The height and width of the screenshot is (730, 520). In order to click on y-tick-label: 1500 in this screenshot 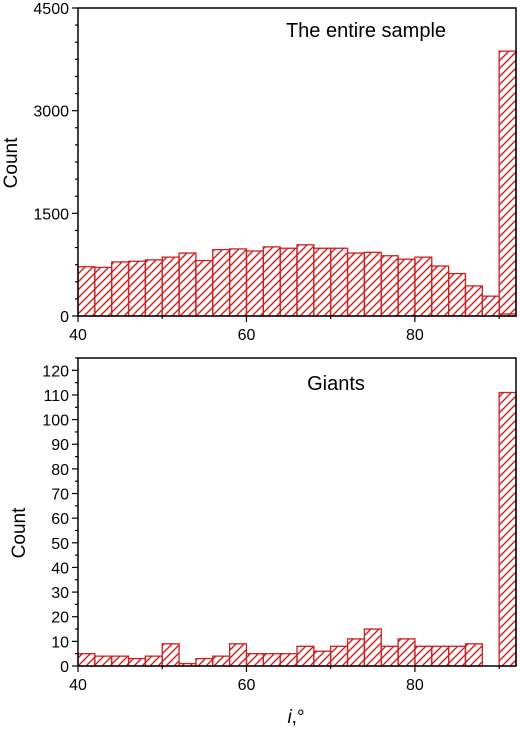, I will do `click(51, 214)`.